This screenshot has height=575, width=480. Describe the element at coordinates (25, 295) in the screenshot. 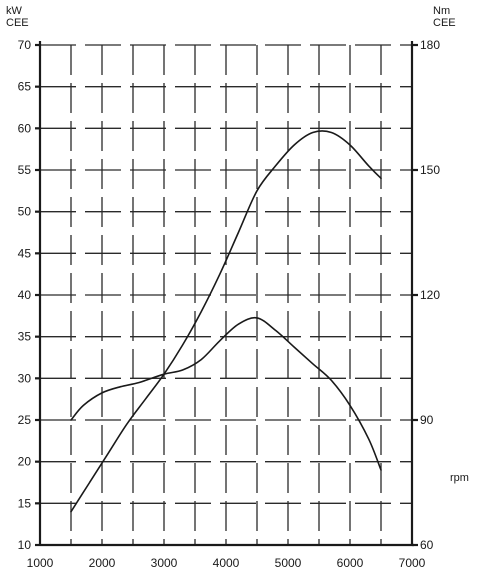

I see `left-tick-label: 40` at that location.